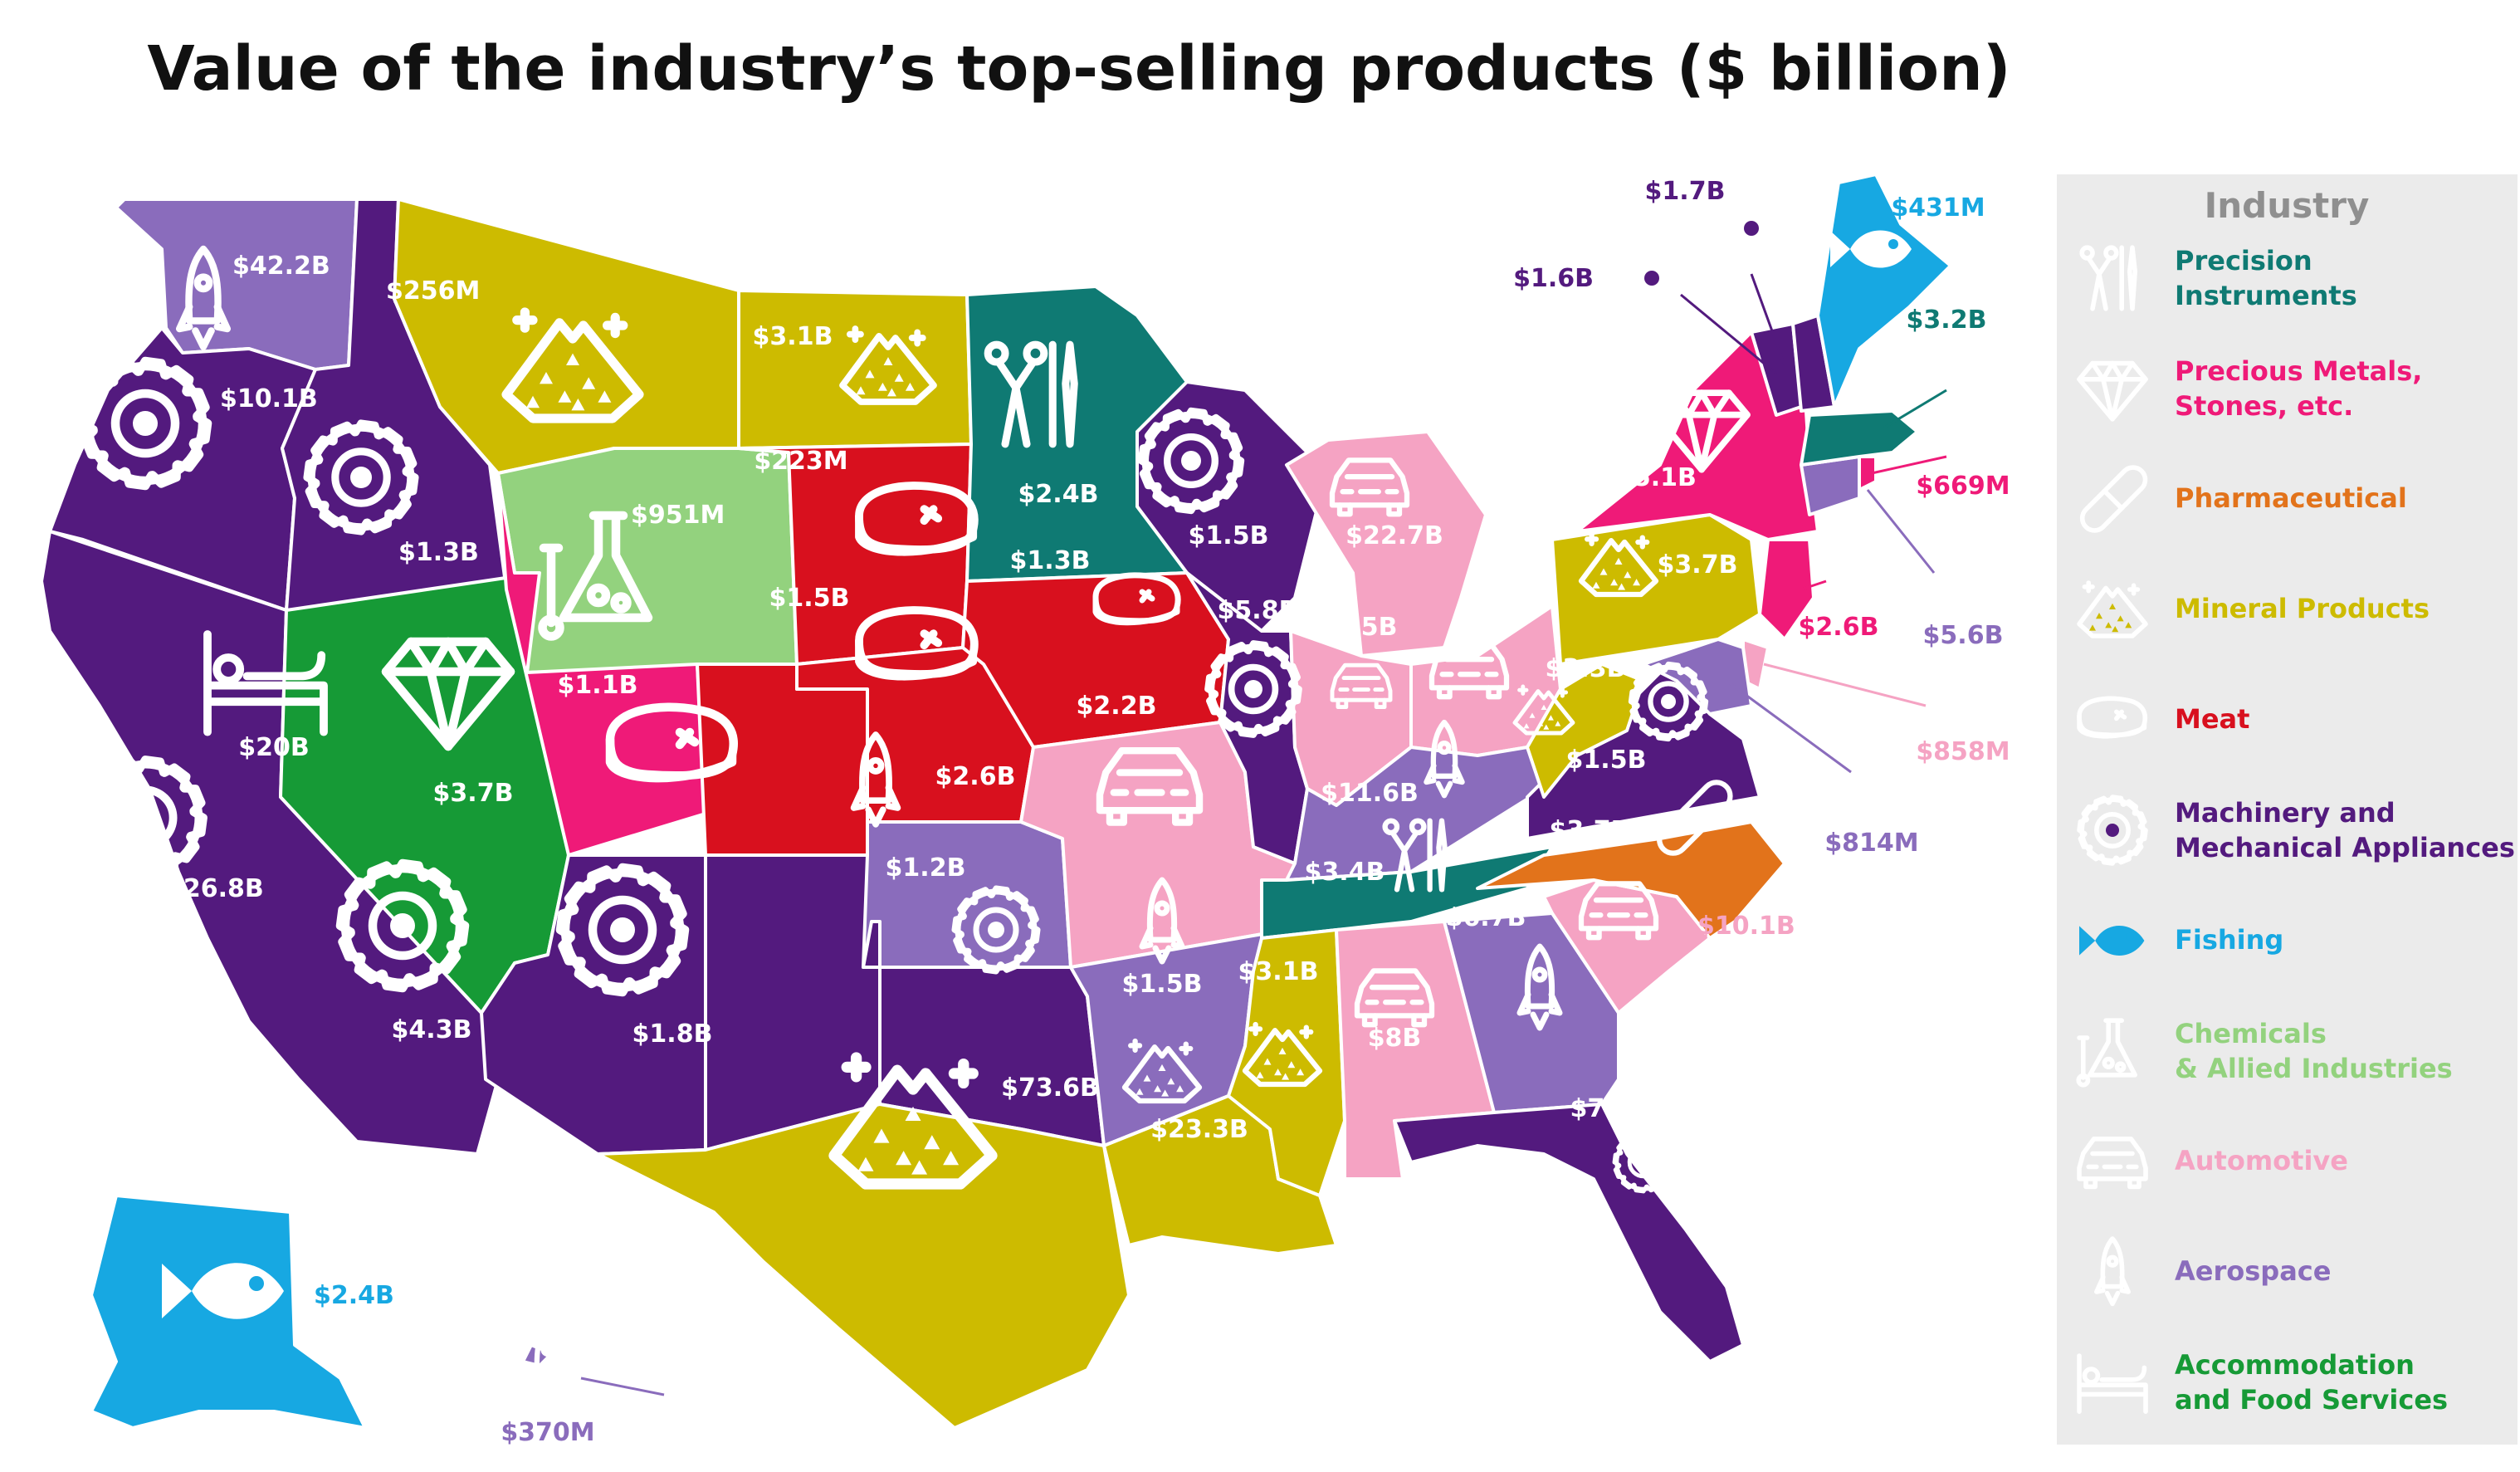 The height and width of the screenshot is (1472, 2520). Describe the element at coordinates (1768, 319) in the screenshot. I see `leader-line-nh` at that location.